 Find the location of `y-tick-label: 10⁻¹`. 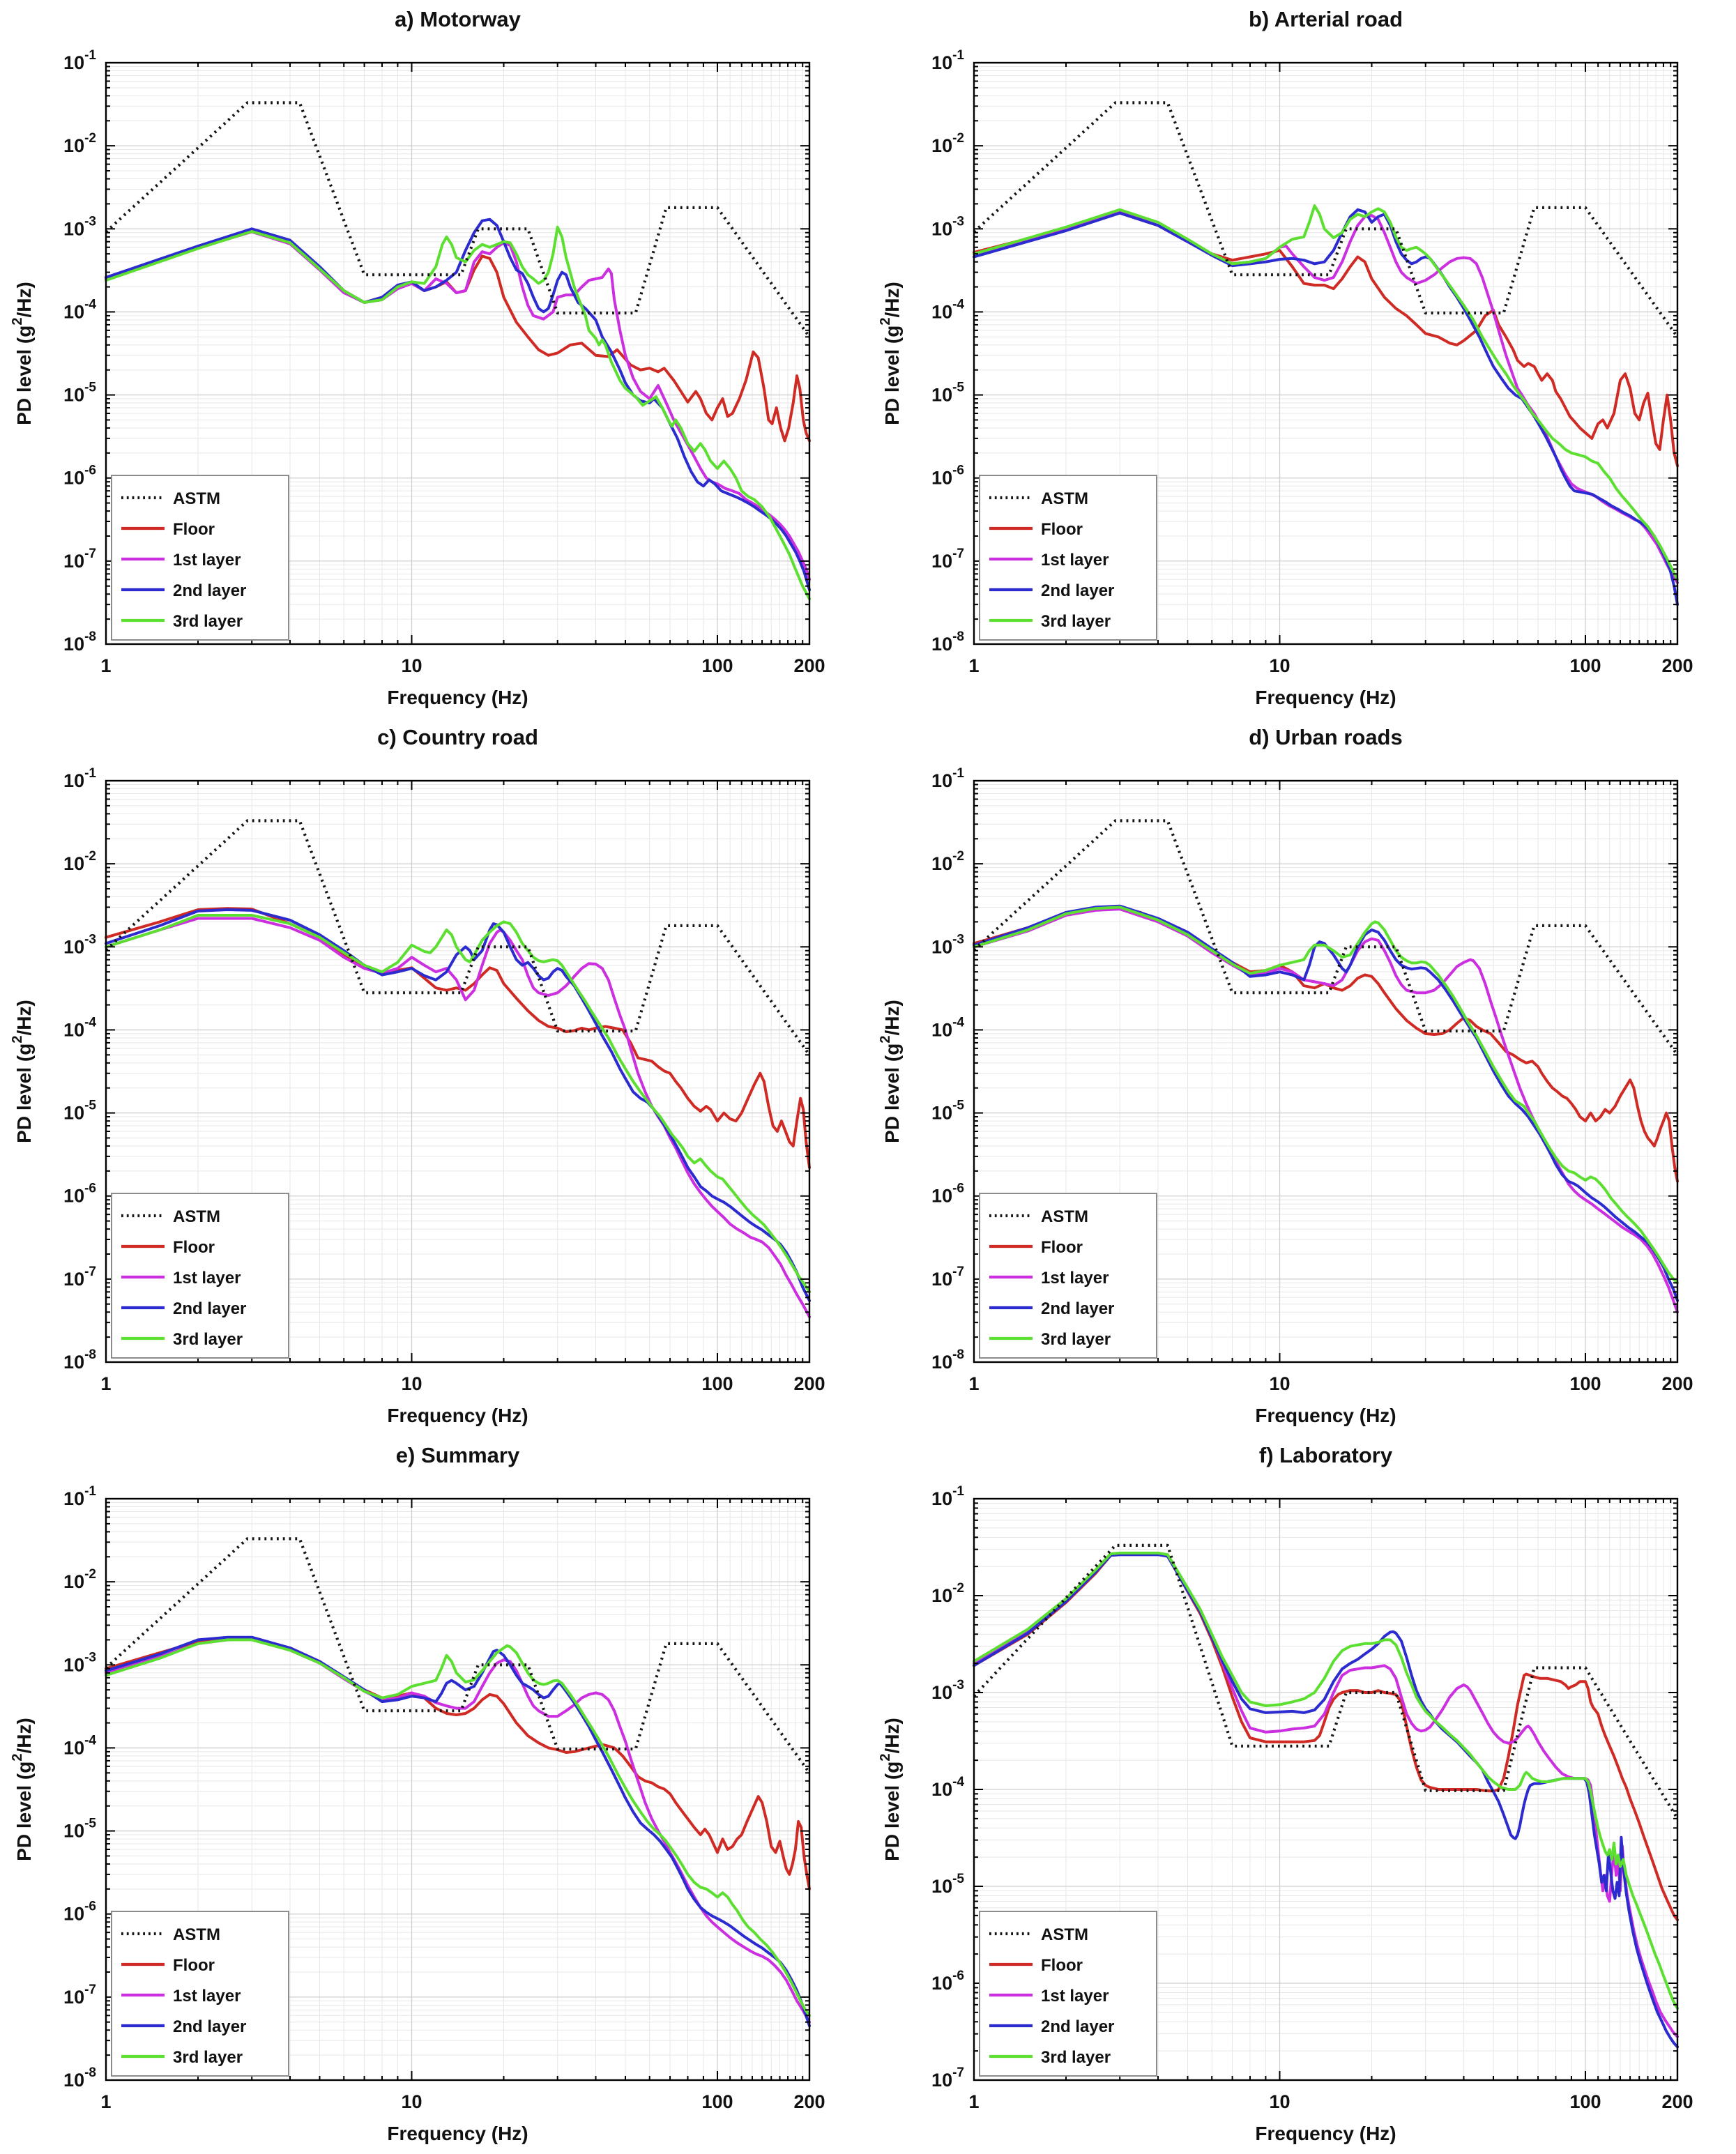

y-tick-label: 10⁻¹ is located at coordinates (80, 779).